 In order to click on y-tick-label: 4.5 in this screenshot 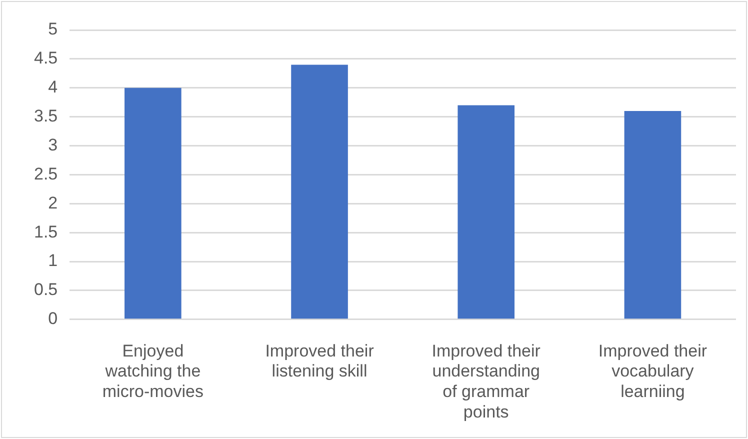, I will do `click(46, 58)`.